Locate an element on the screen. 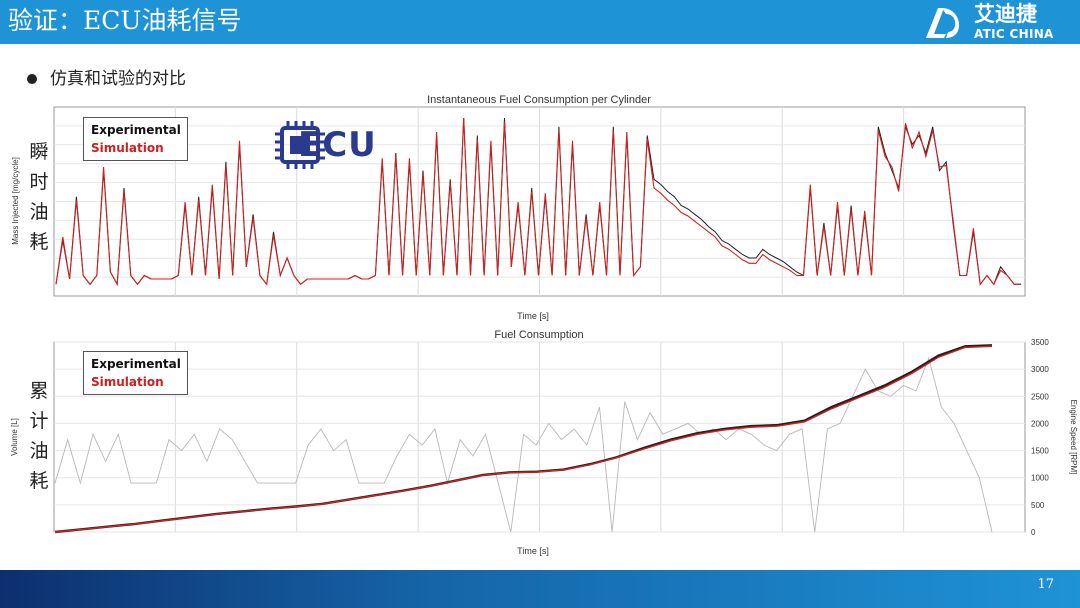  side-label-cumulative: 累计油耗 is located at coordinates (39, 436).